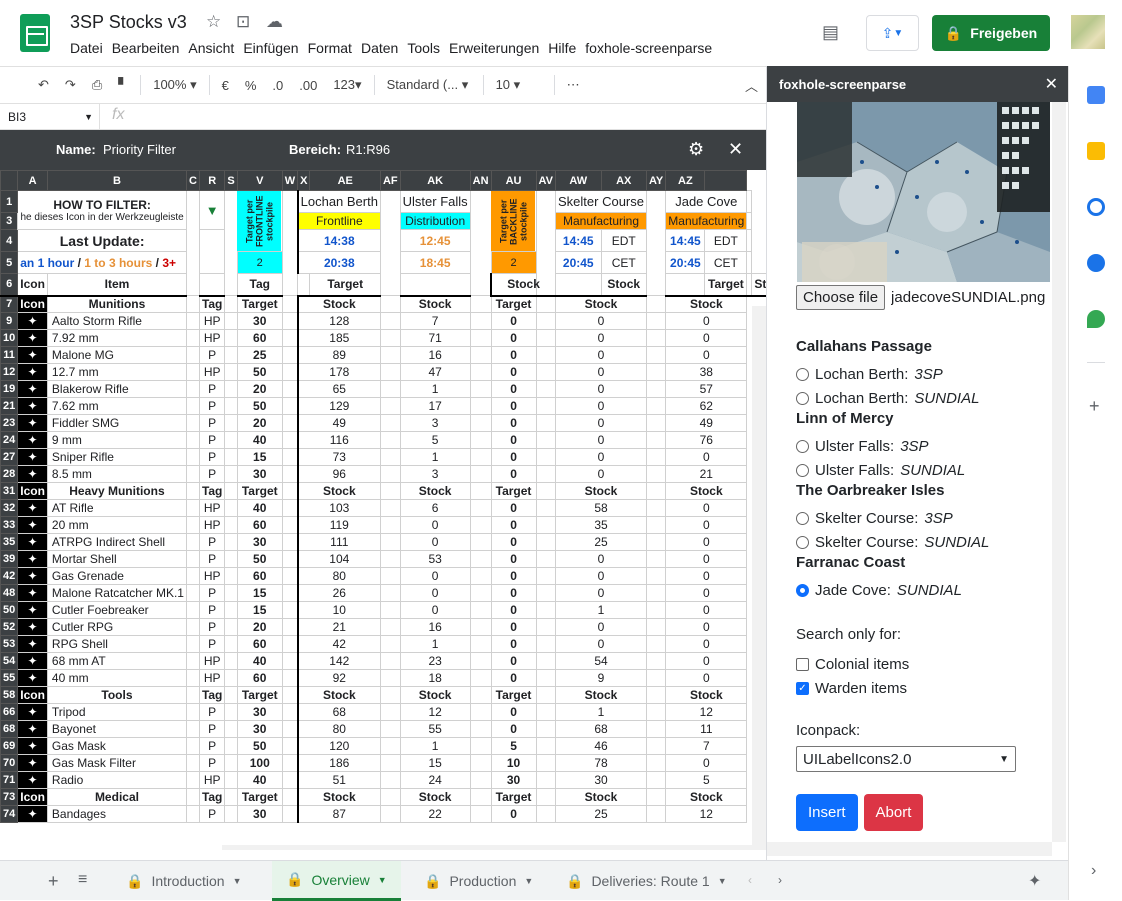  Describe the element at coordinates (184, 881) in the screenshot. I see `sheet-tab: 🔒 Introduction ▼` at that location.